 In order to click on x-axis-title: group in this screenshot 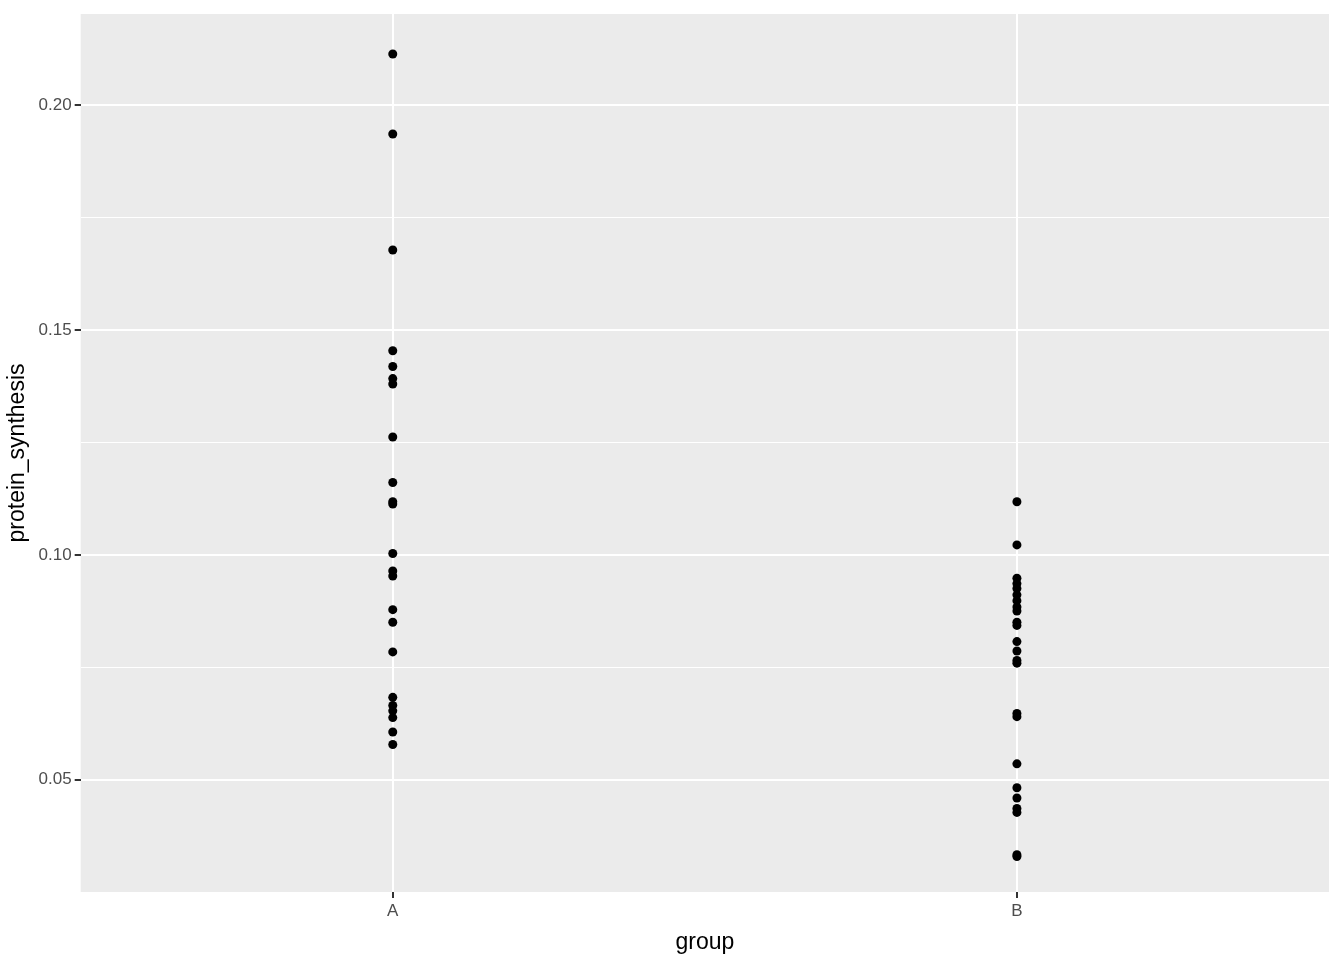, I will do `click(705, 940)`.